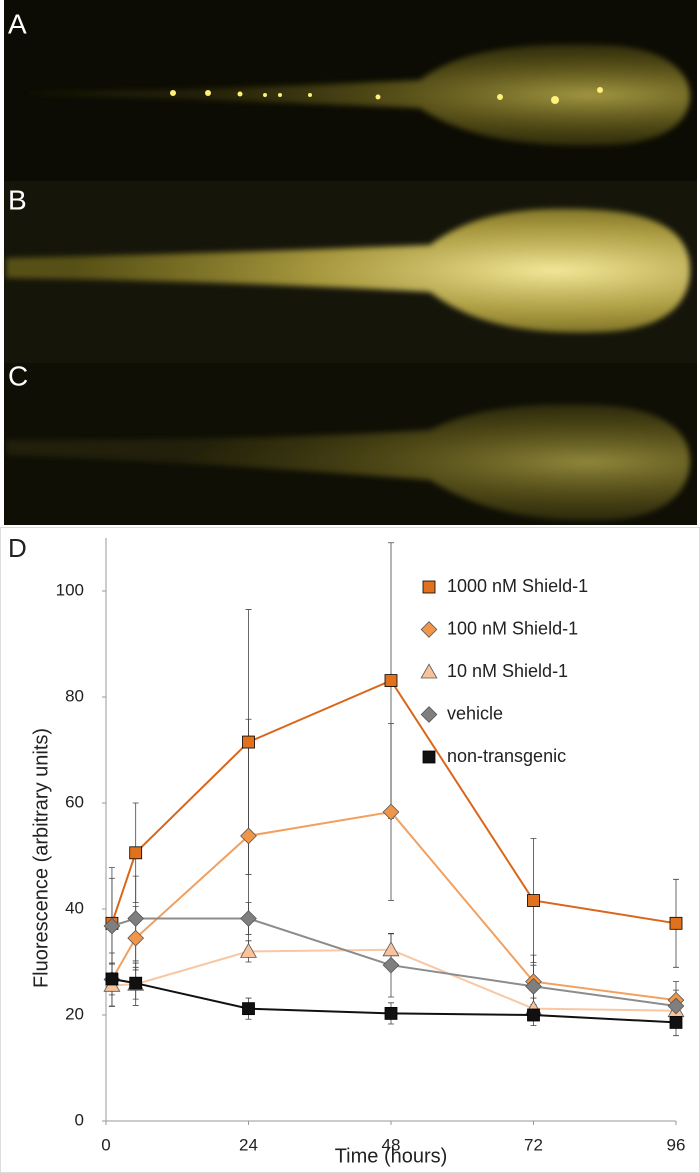 The height and width of the screenshot is (1173, 700). Describe the element at coordinates (70, 589) in the screenshot. I see `y-tick-label: 100` at that location.